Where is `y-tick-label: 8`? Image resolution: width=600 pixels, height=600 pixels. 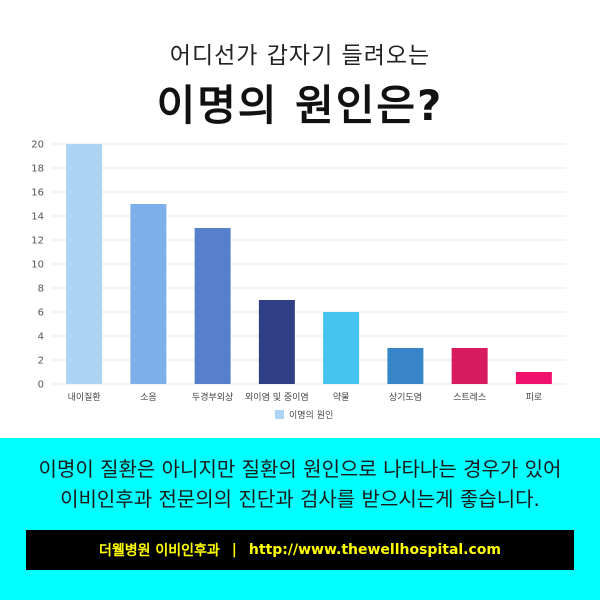
y-tick-label: 8 is located at coordinates (41, 289).